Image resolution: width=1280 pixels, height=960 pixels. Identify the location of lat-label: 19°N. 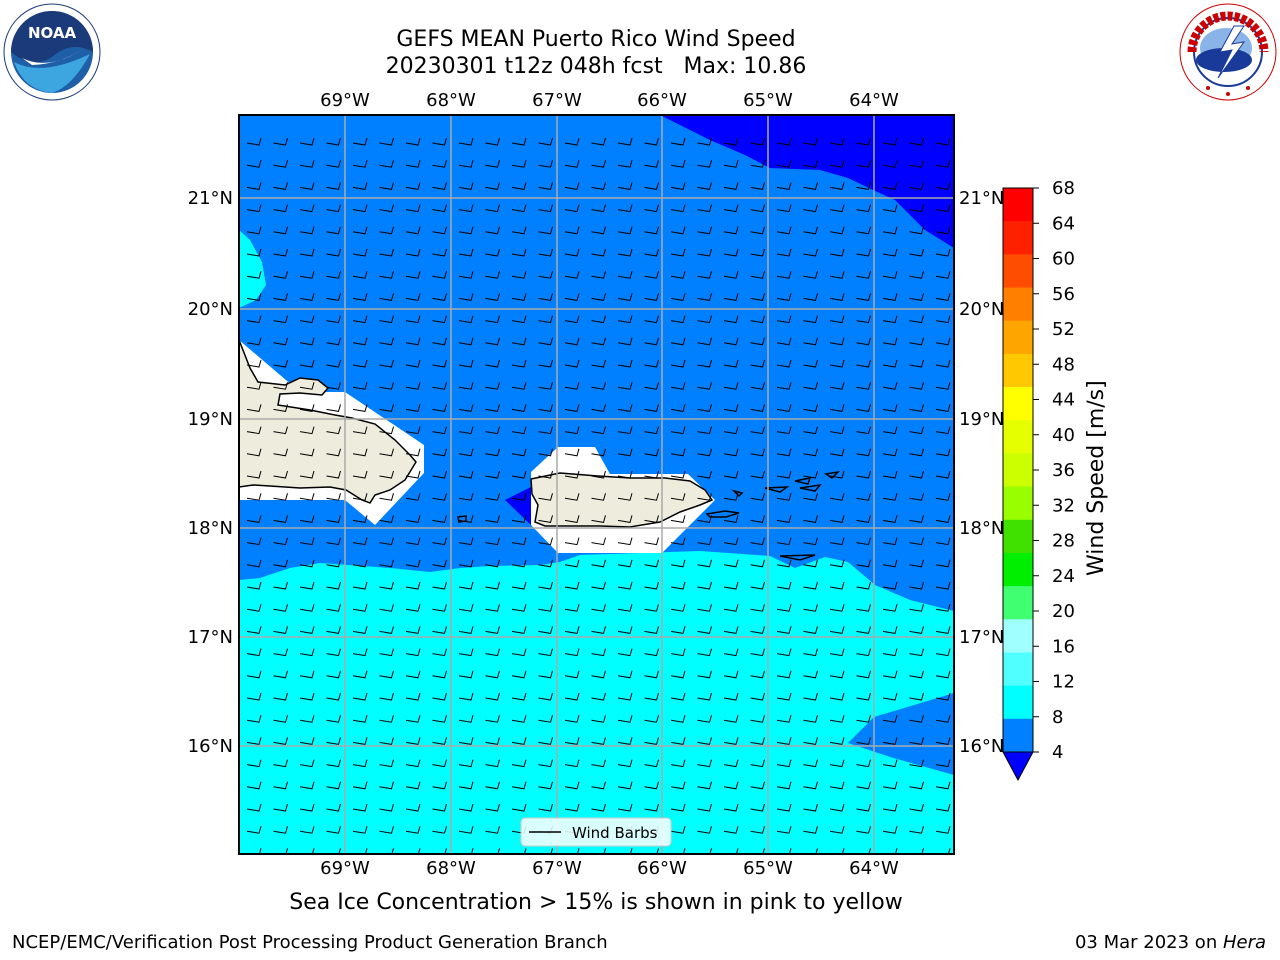
(210, 419).